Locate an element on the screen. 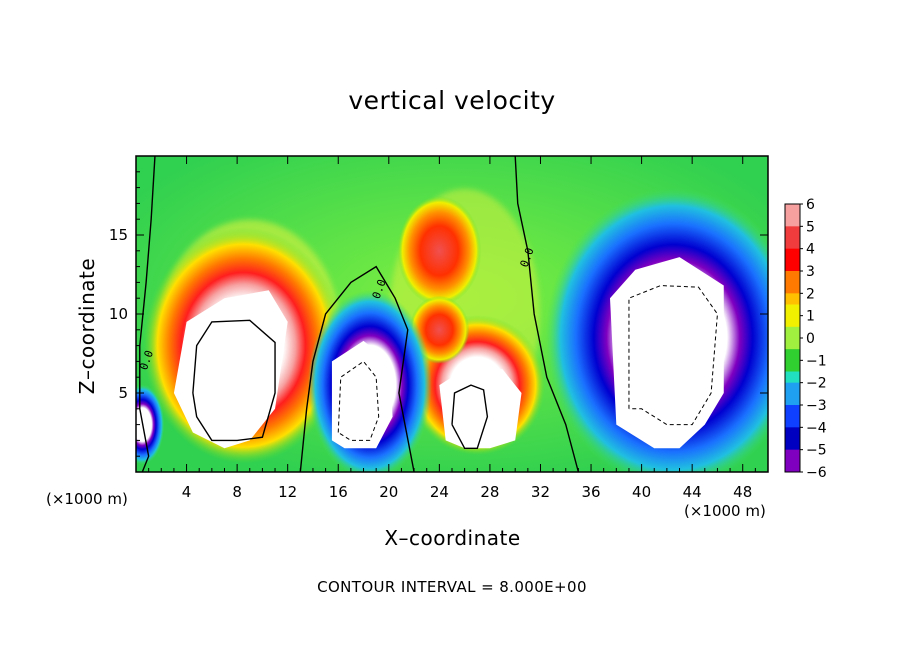  x-tick-label: 36 is located at coordinates (590, 492).